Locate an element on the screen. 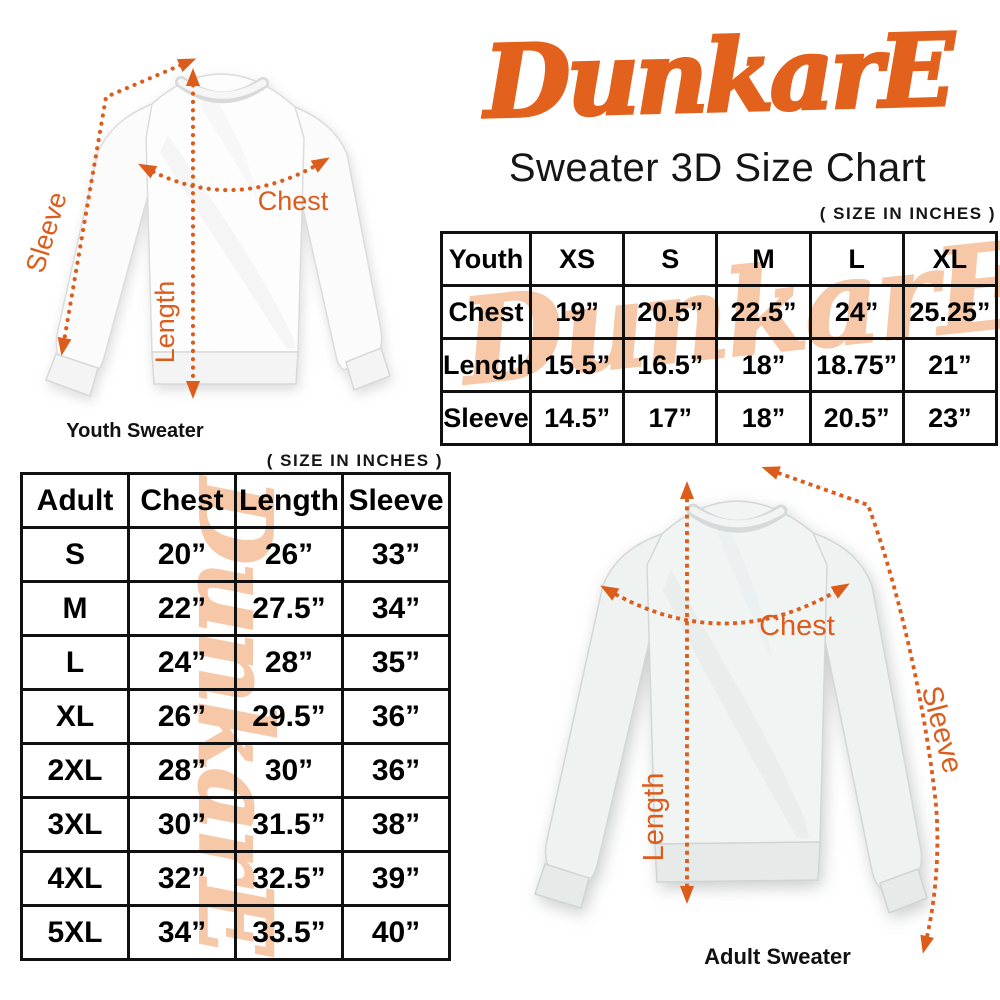 Image resolution: width=1000 pixels, height=1000 pixels. table-row: L 24” 28” 35” is located at coordinates (235, 662).